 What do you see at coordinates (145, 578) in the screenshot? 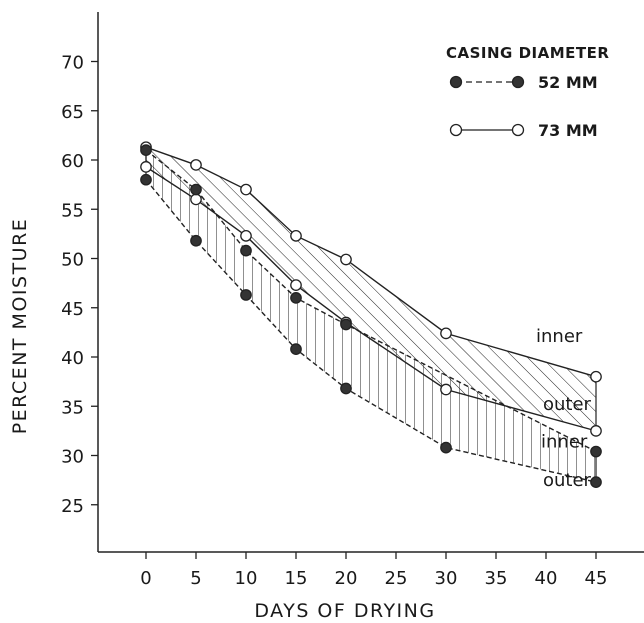
I see `x-tick-label: 0` at bounding box center [145, 578].